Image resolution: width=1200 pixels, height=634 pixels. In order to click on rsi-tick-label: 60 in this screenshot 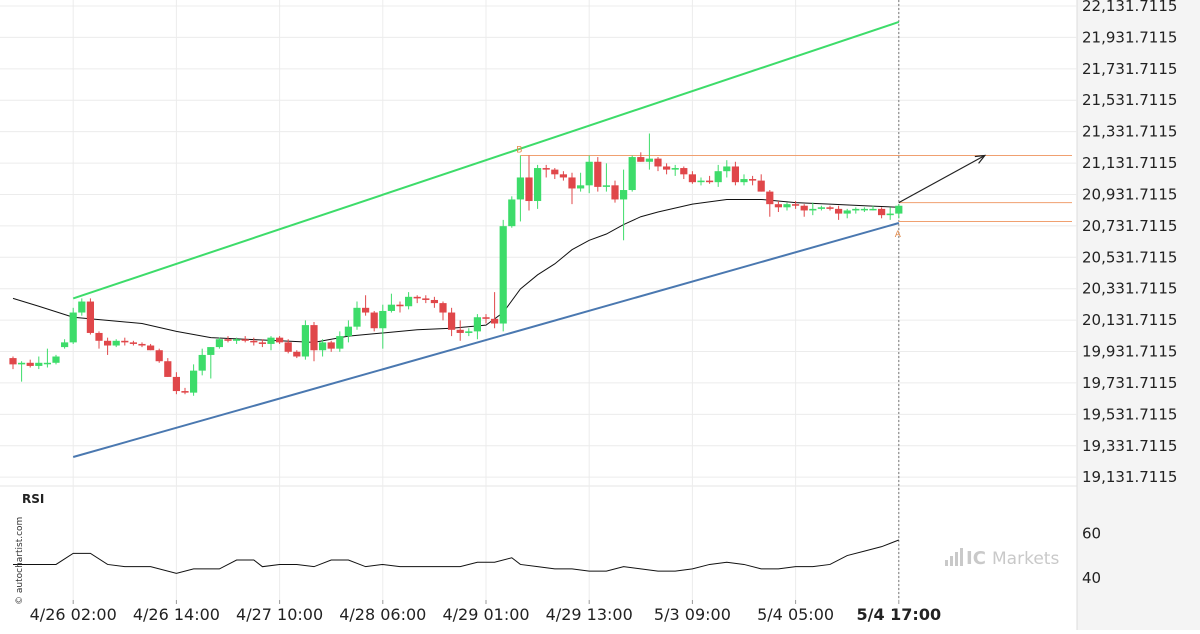, I will do `click(1091, 533)`.